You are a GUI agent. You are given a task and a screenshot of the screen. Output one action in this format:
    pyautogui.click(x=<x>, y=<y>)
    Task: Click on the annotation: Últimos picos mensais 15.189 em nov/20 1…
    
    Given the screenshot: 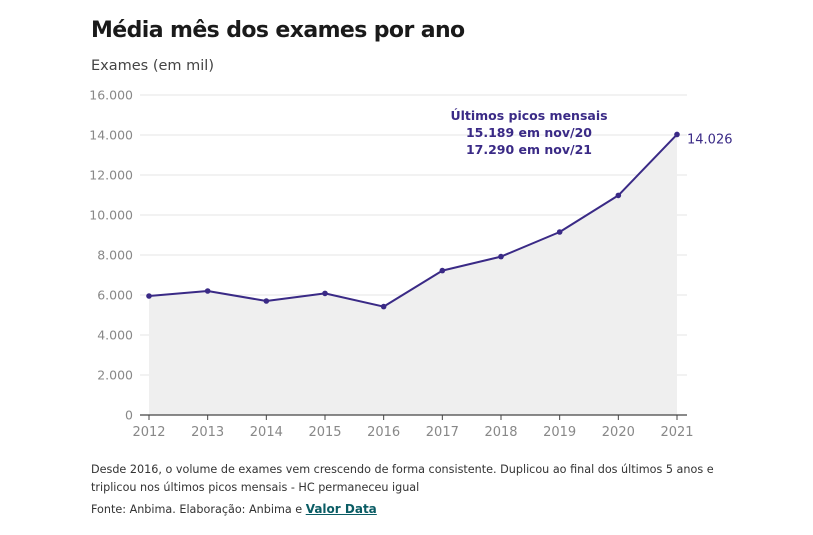 What is the action you would take?
    pyautogui.click(x=528, y=132)
    